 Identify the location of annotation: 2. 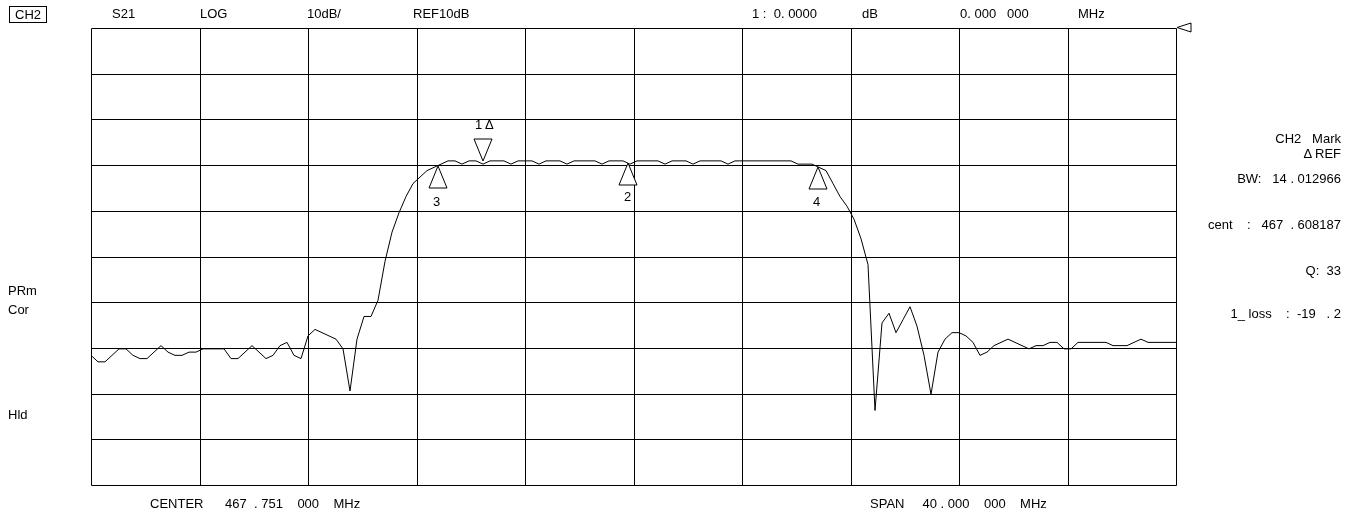
(628, 196).